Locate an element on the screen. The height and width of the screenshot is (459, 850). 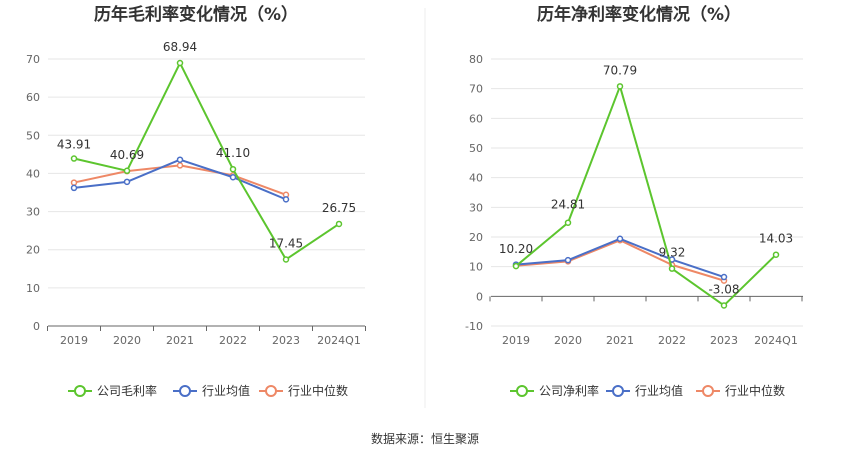
data-label: -3.08 is located at coordinates (723, 289).